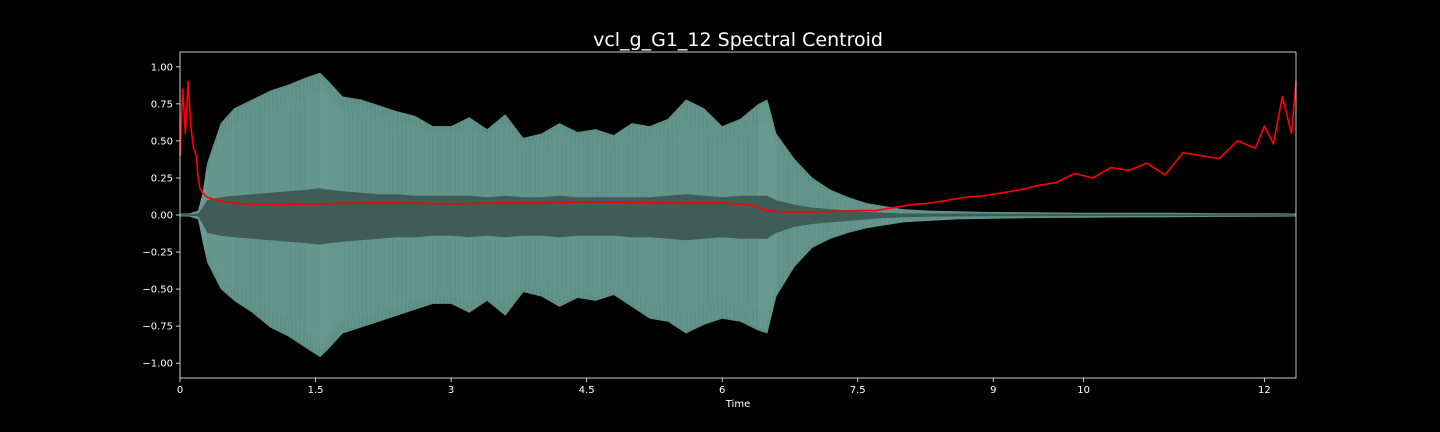 This screenshot has height=432, width=1440. Describe the element at coordinates (162, 141) in the screenshot. I see `y-tick-label: 0.50` at that location.